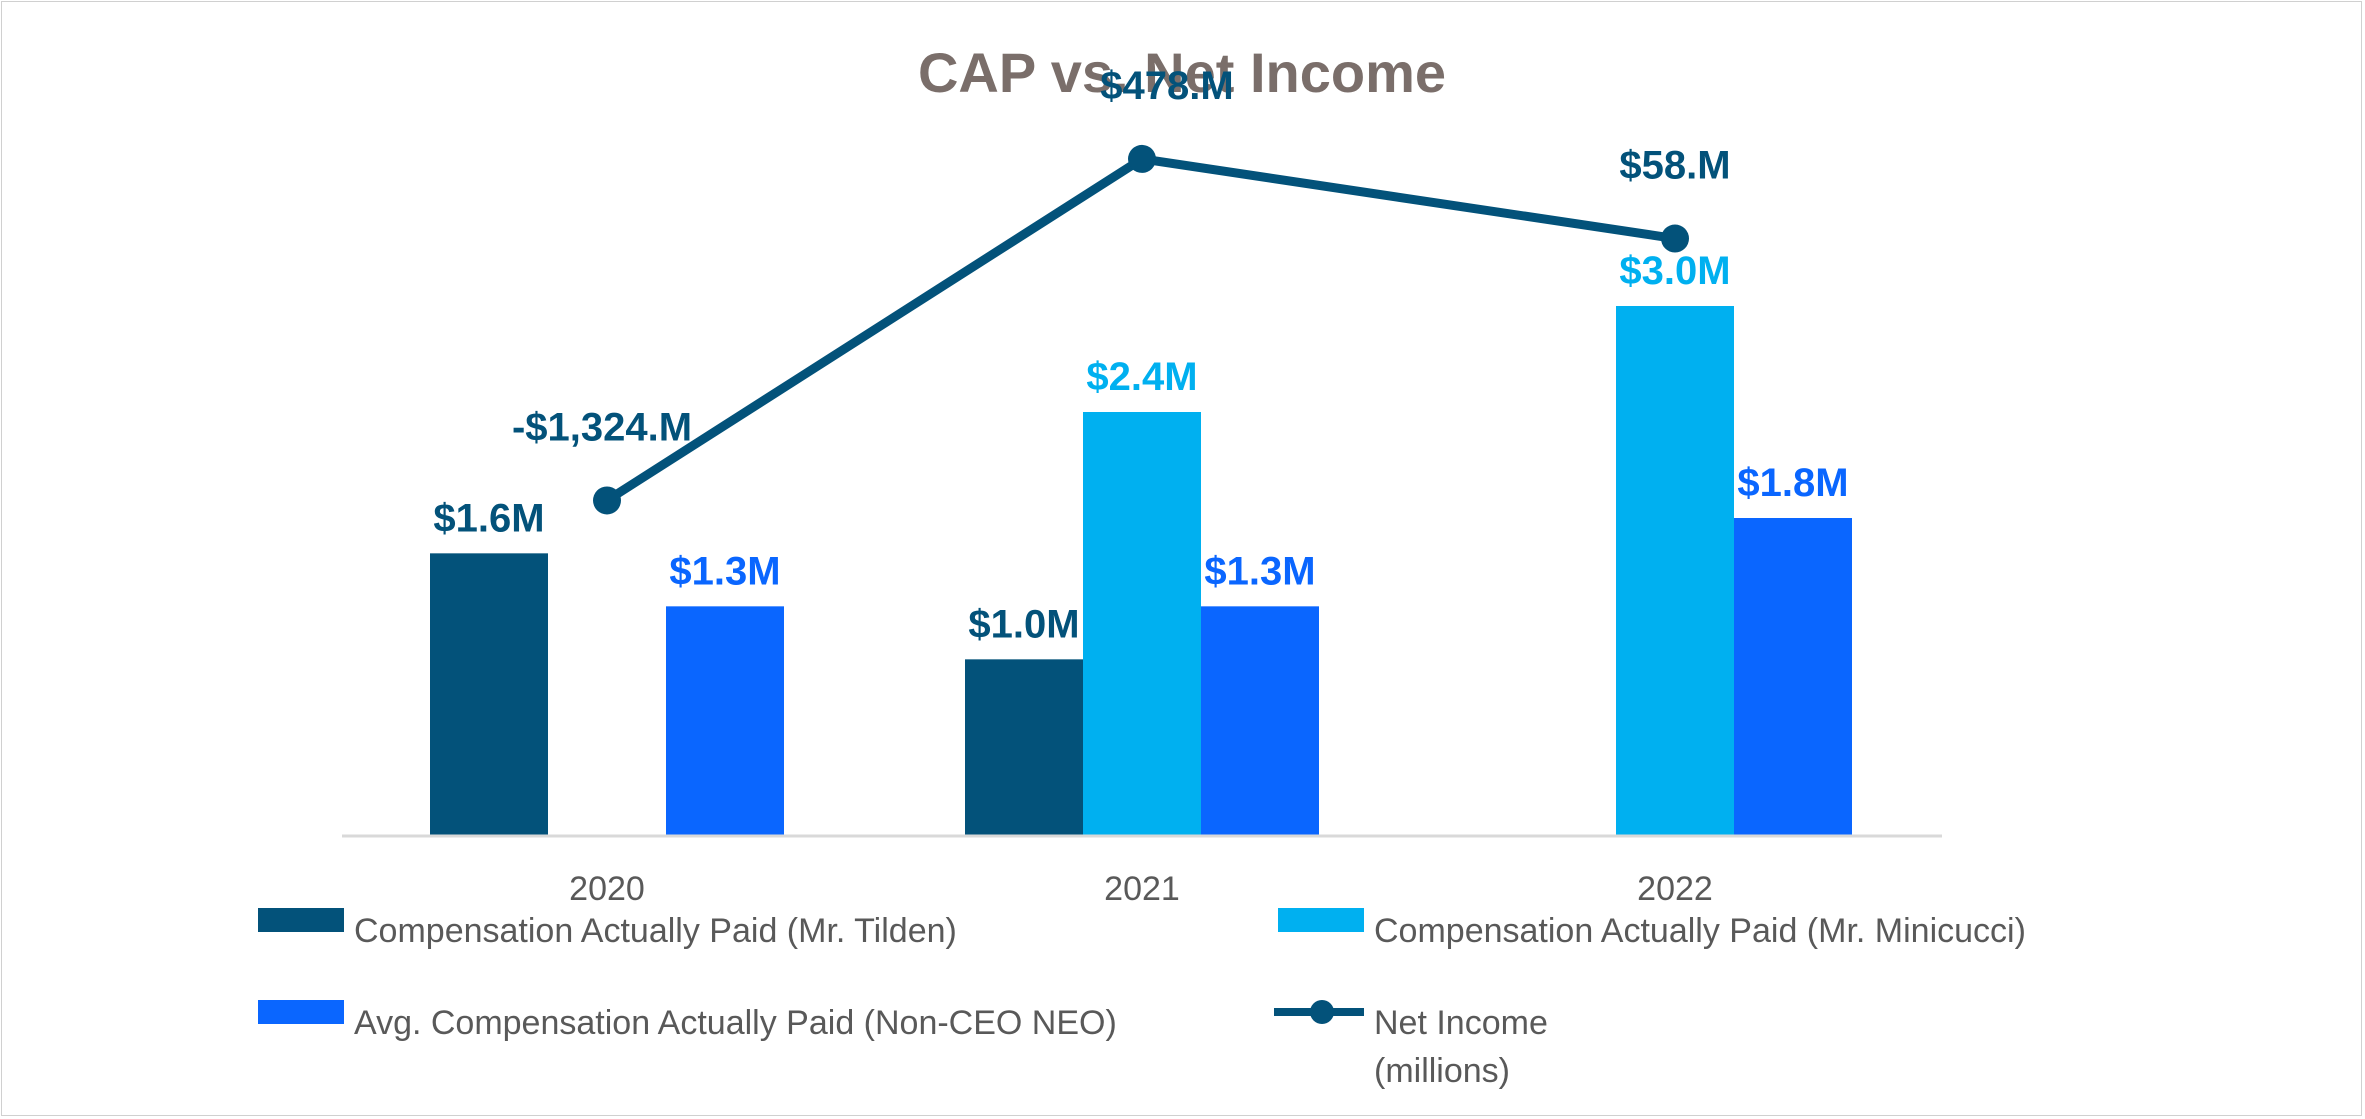 This screenshot has height=1119, width=2365. I want to click on bar-label-2020-series-1: $1.6M, so click(488, 518).